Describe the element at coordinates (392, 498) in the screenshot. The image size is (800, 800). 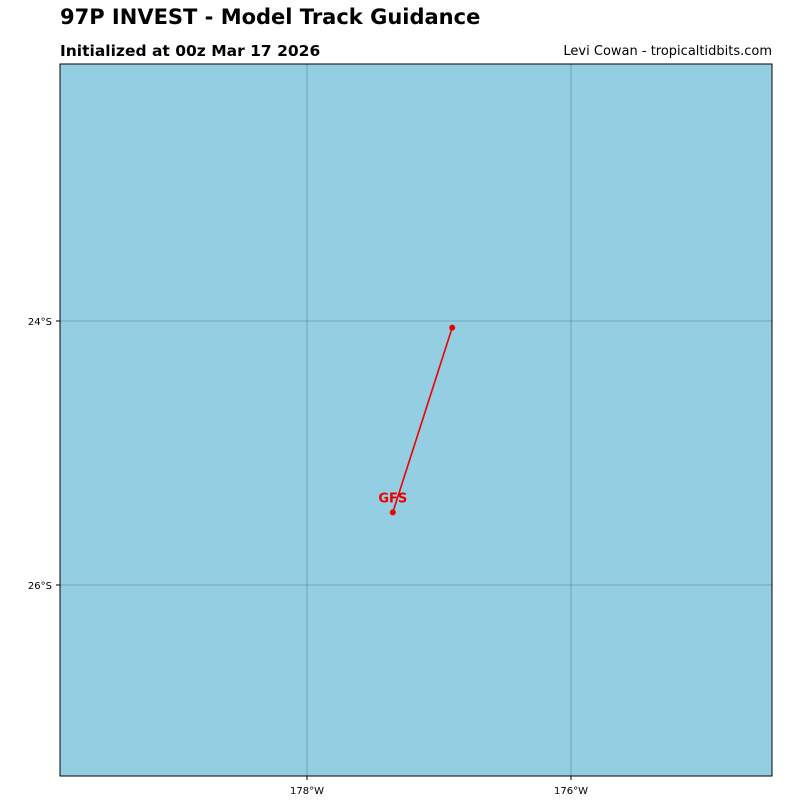
I see `track-label: GFS` at that location.